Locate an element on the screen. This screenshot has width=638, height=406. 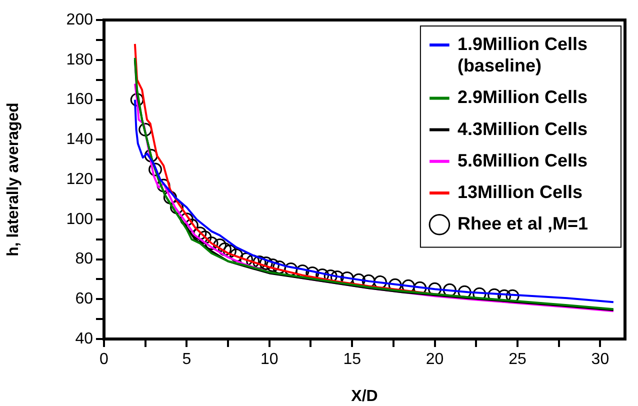
x-tick-label: 0 is located at coordinates (104, 359).